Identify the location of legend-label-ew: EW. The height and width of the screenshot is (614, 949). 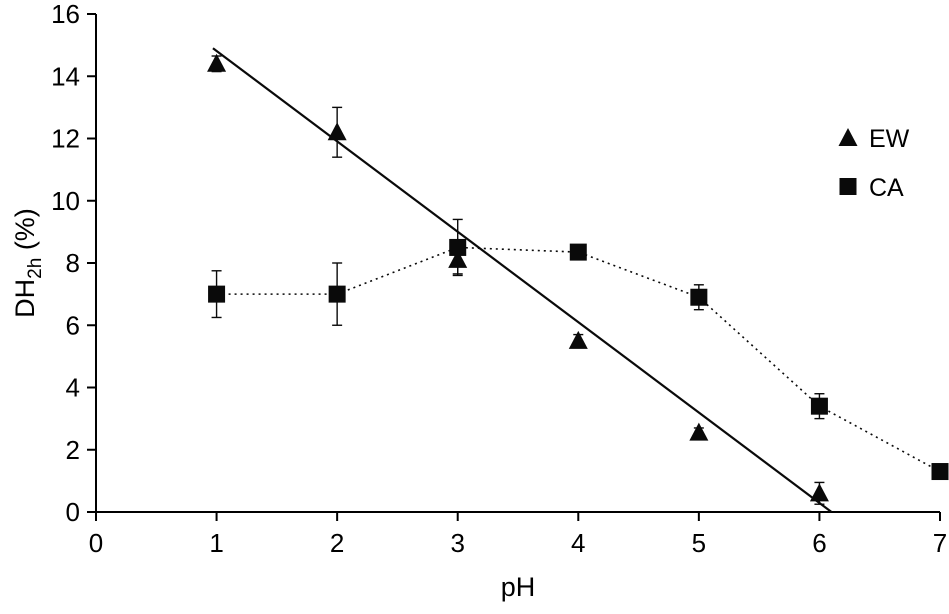
(889, 139).